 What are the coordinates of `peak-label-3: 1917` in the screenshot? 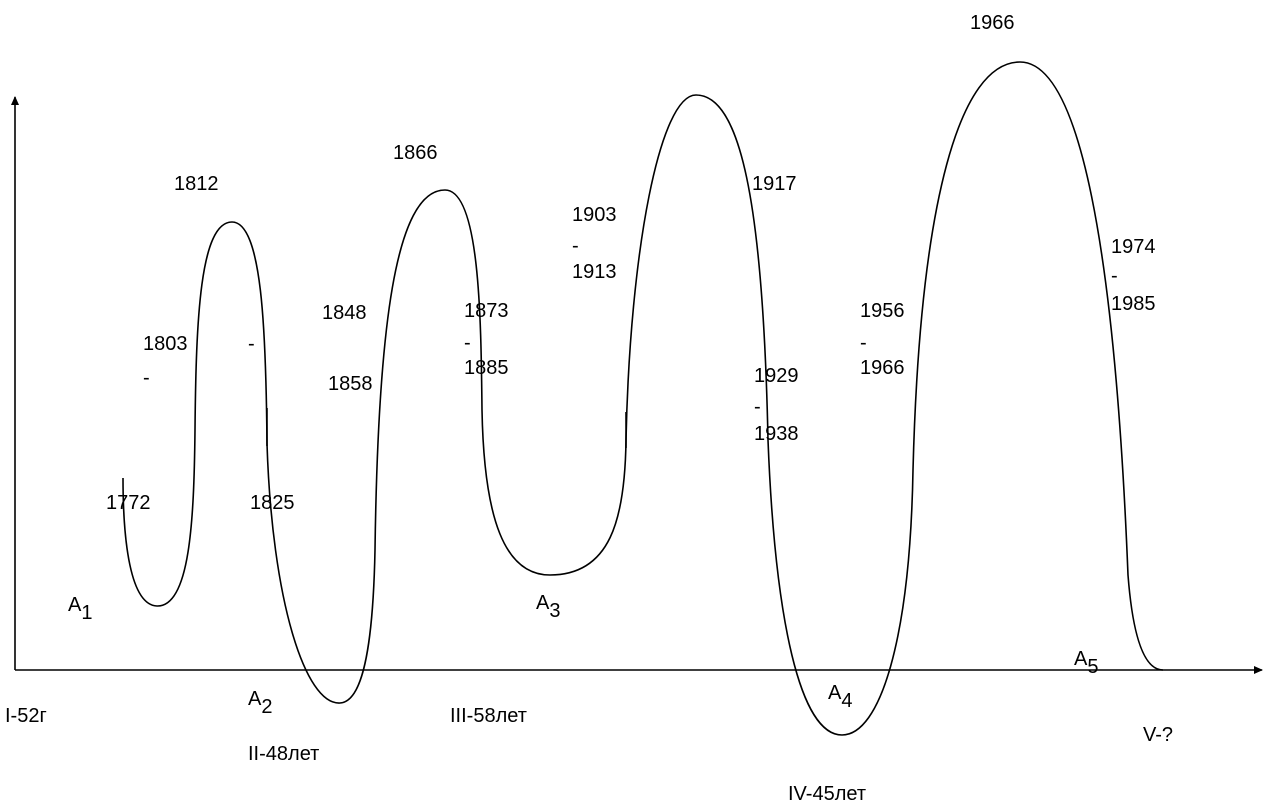 It's located at (774, 184).